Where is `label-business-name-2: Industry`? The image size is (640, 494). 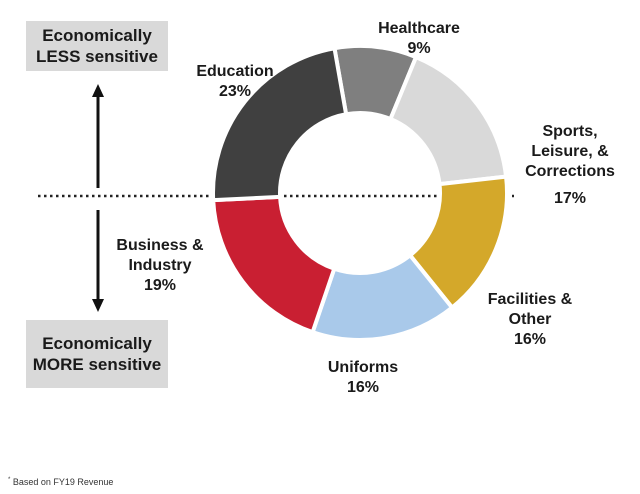 label-business-name-2: Industry is located at coordinates (160, 265).